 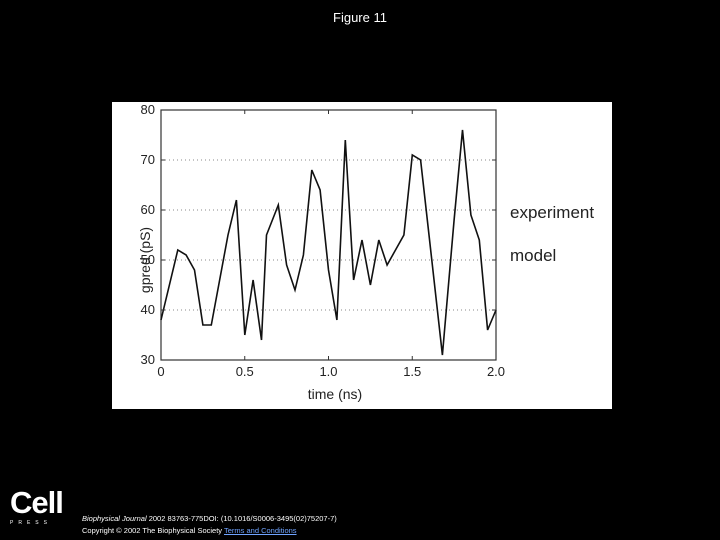 What do you see at coordinates (335, 394) in the screenshot?
I see `x-axis-label: time (ns)` at bounding box center [335, 394].